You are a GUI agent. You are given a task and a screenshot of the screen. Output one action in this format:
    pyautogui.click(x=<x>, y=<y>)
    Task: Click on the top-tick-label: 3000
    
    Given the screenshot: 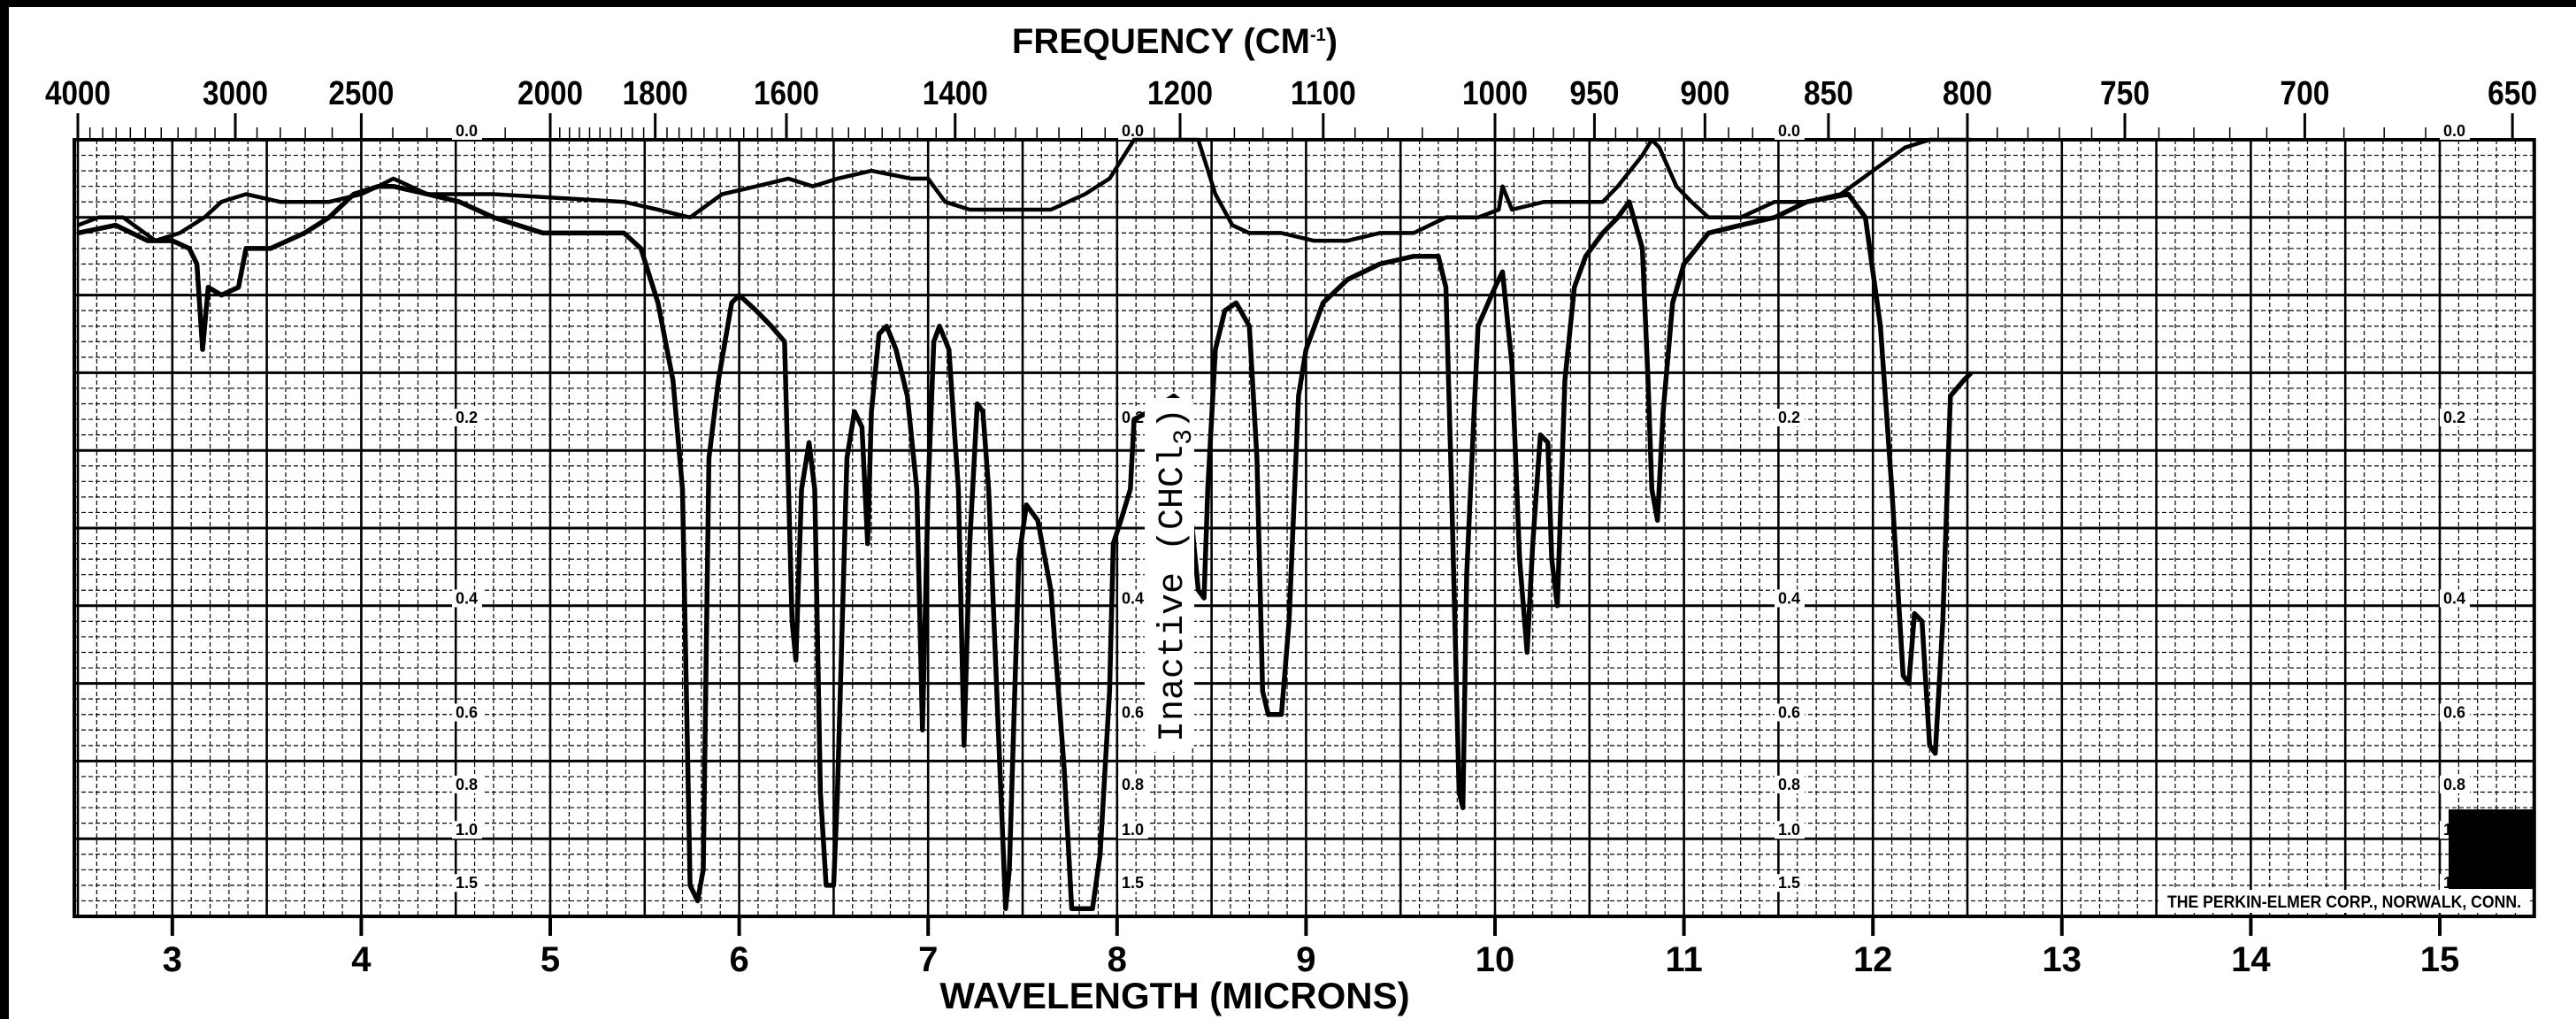 What is the action you would take?
    pyautogui.click(x=235, y=94)
    